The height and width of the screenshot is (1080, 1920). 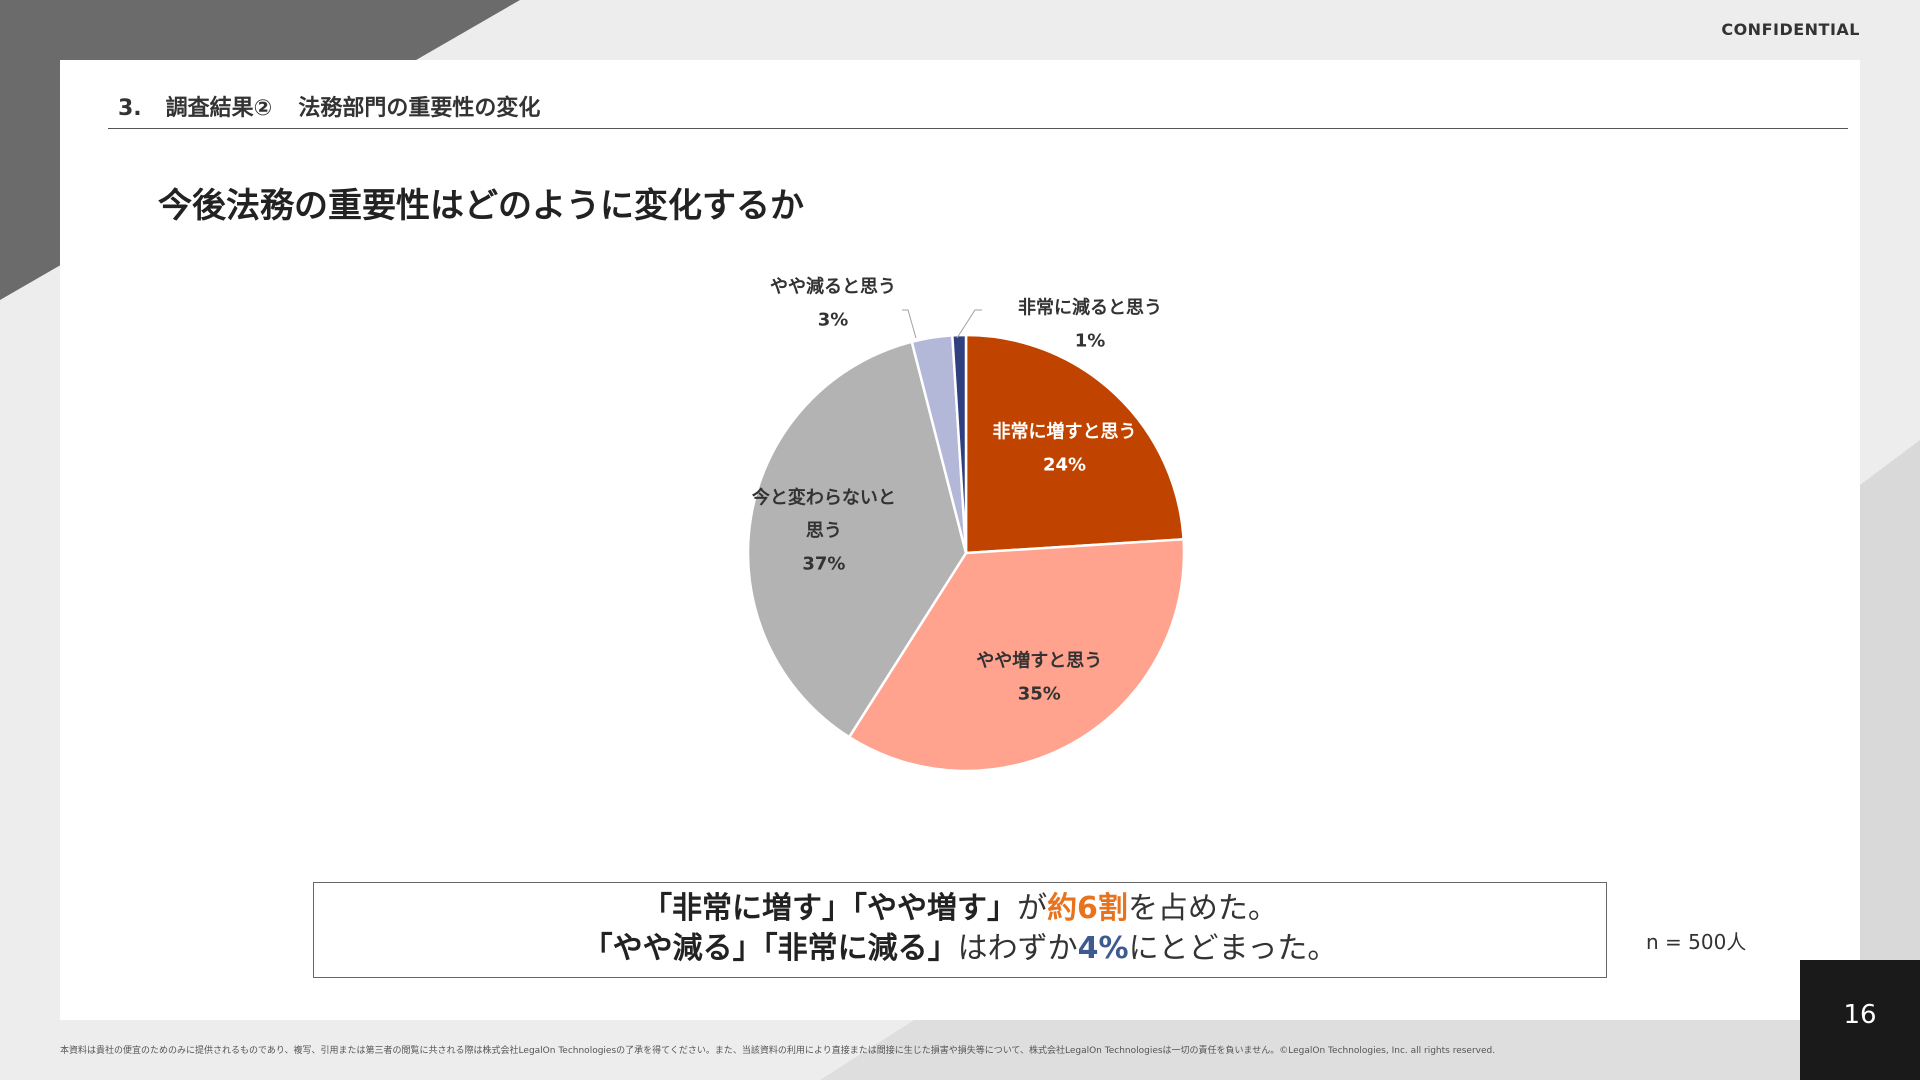 What do you see at coordinates (1087, 908) in the screenshot?
I see `summary-line1-highlight: 約6割` at bounding box center [1087, 908].